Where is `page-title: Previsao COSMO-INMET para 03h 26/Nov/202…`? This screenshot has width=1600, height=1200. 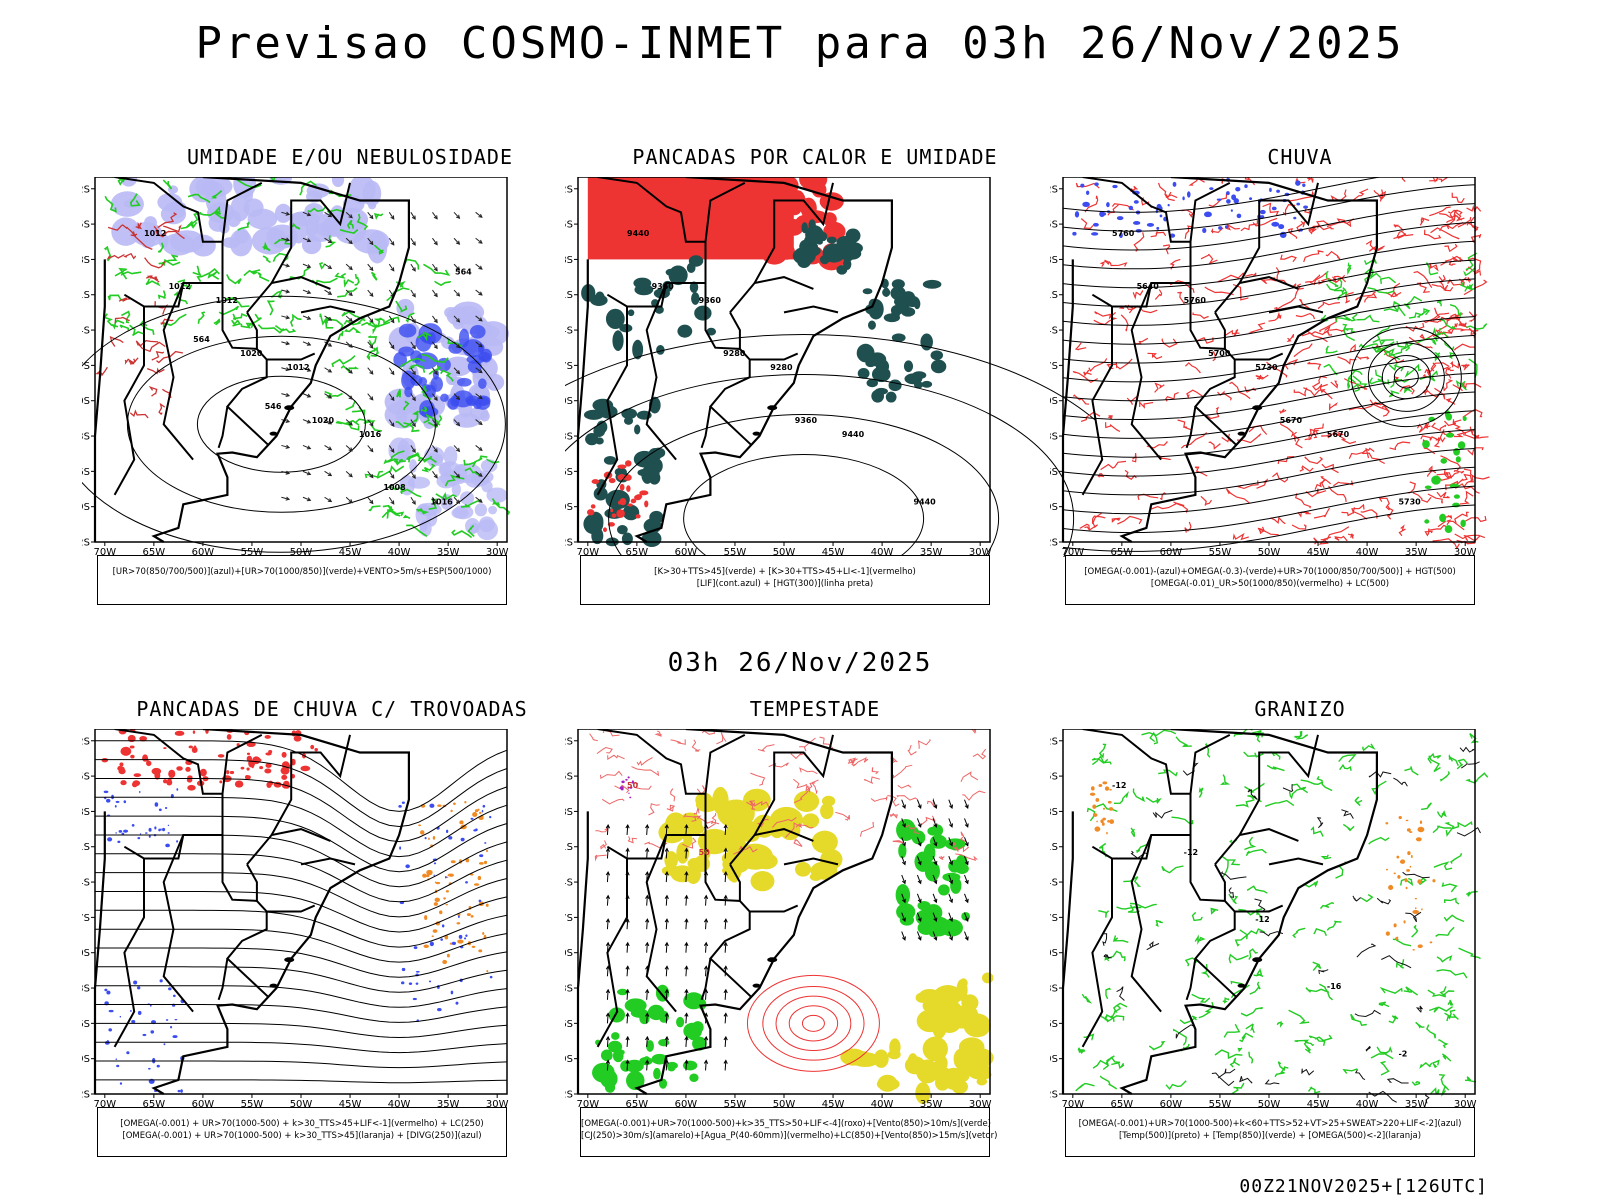 page-title: Previsao COSMO-INMET para 03h 26/Nov/202… is located at coordinates (800, 43).